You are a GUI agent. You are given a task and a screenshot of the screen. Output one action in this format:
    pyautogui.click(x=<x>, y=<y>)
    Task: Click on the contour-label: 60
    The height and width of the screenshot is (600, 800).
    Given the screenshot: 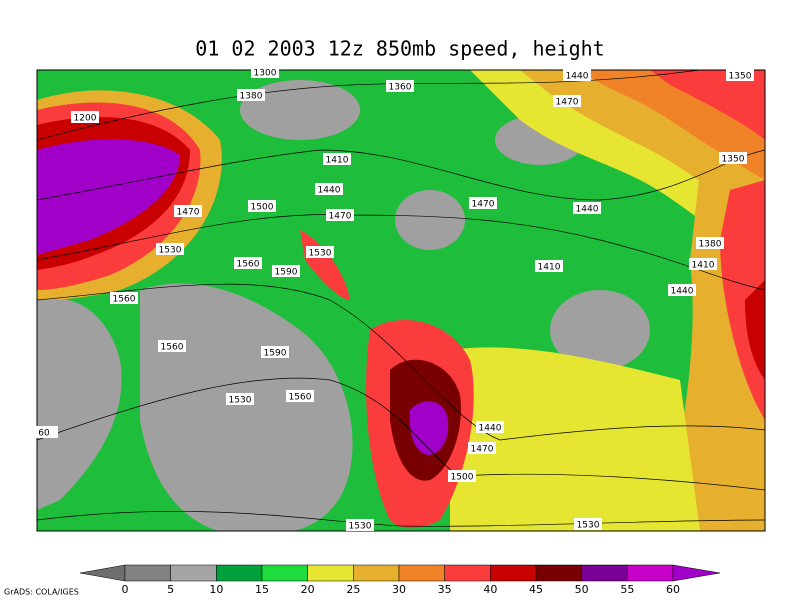 What is the action you would take?
    pyautogui.click(x=44, y=434)
    